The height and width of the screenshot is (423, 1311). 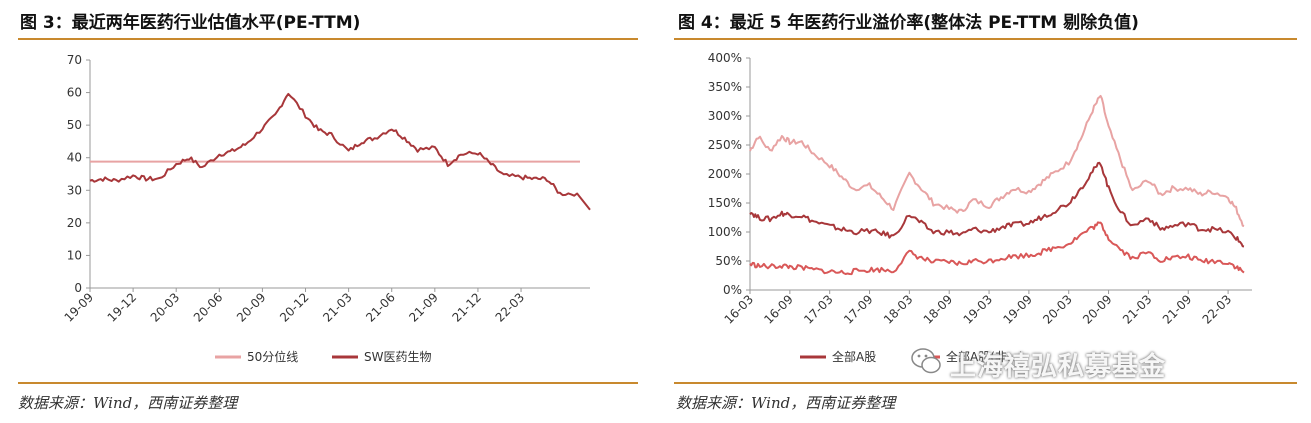 I want to click on y-tick-label: 350%, so click(x=725, y=87).